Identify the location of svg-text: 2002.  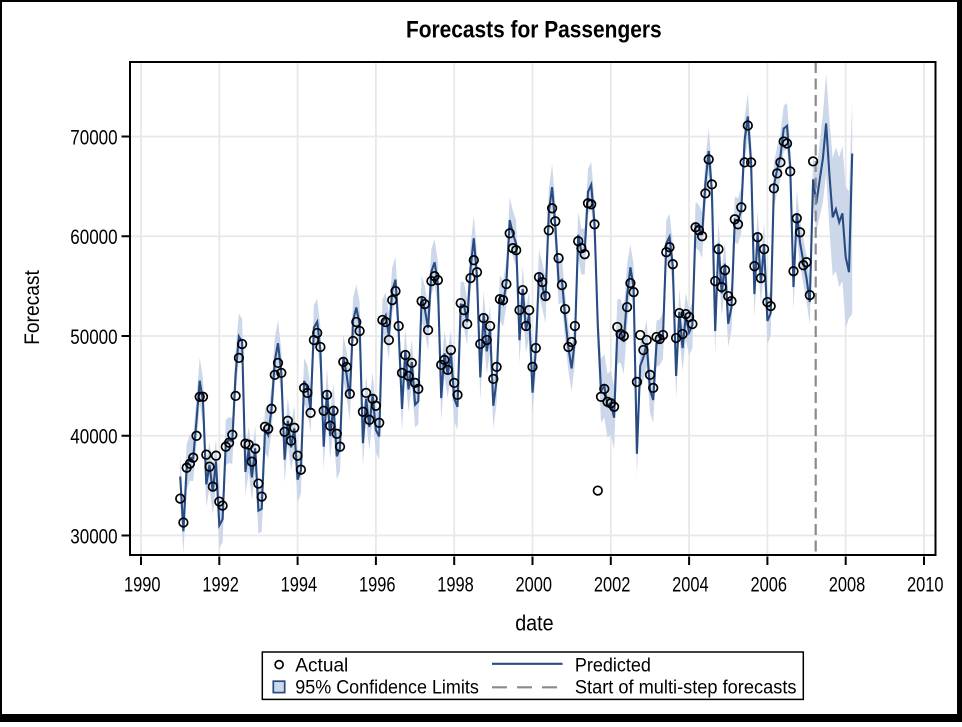
(612, 584).